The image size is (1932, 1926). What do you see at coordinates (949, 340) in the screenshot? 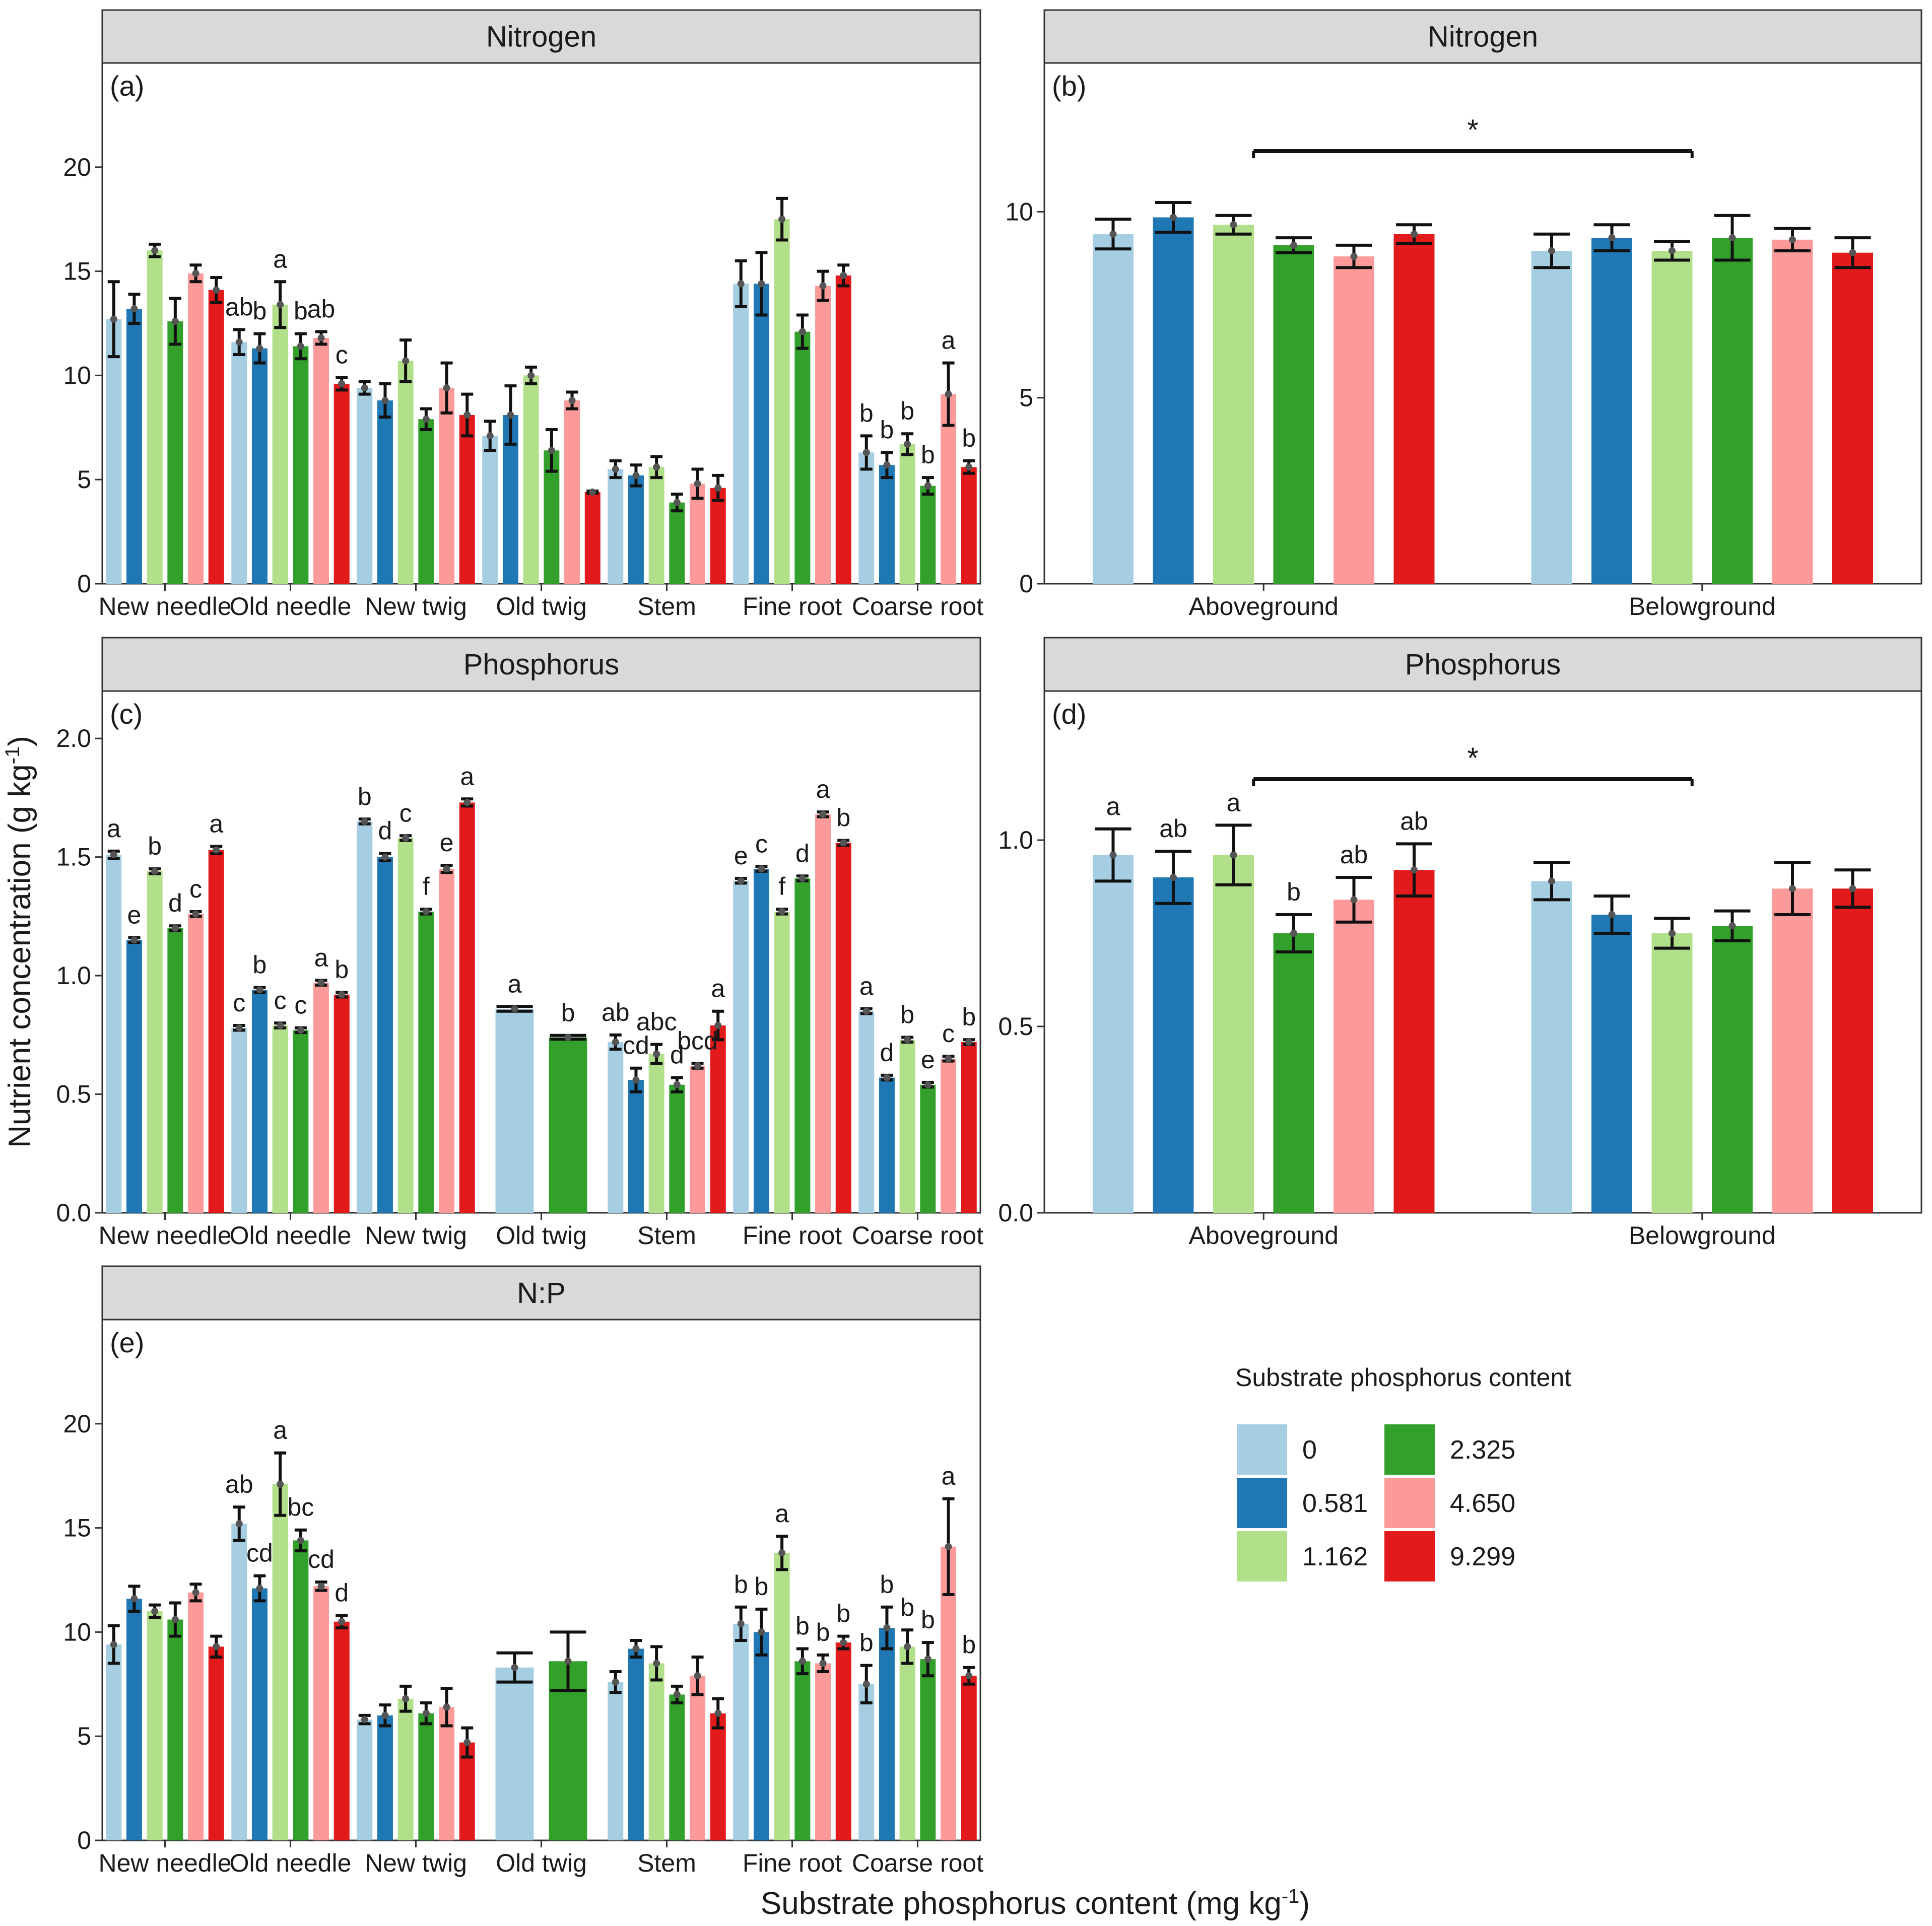
I see `sig-letter-a-10: a` at bounding box center [949, 340].